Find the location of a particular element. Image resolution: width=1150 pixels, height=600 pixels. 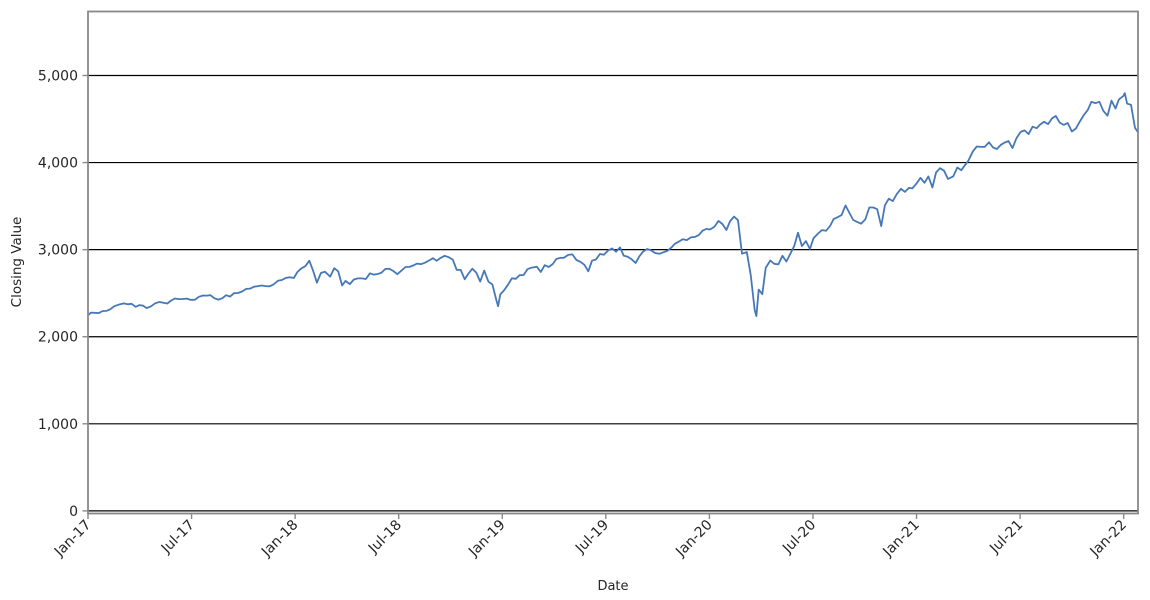

y-tick-label: 2,000 is located at coordinates (58, 338).